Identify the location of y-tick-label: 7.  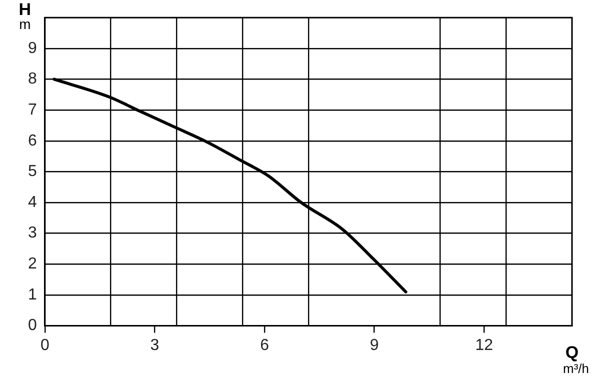
(32, 109).